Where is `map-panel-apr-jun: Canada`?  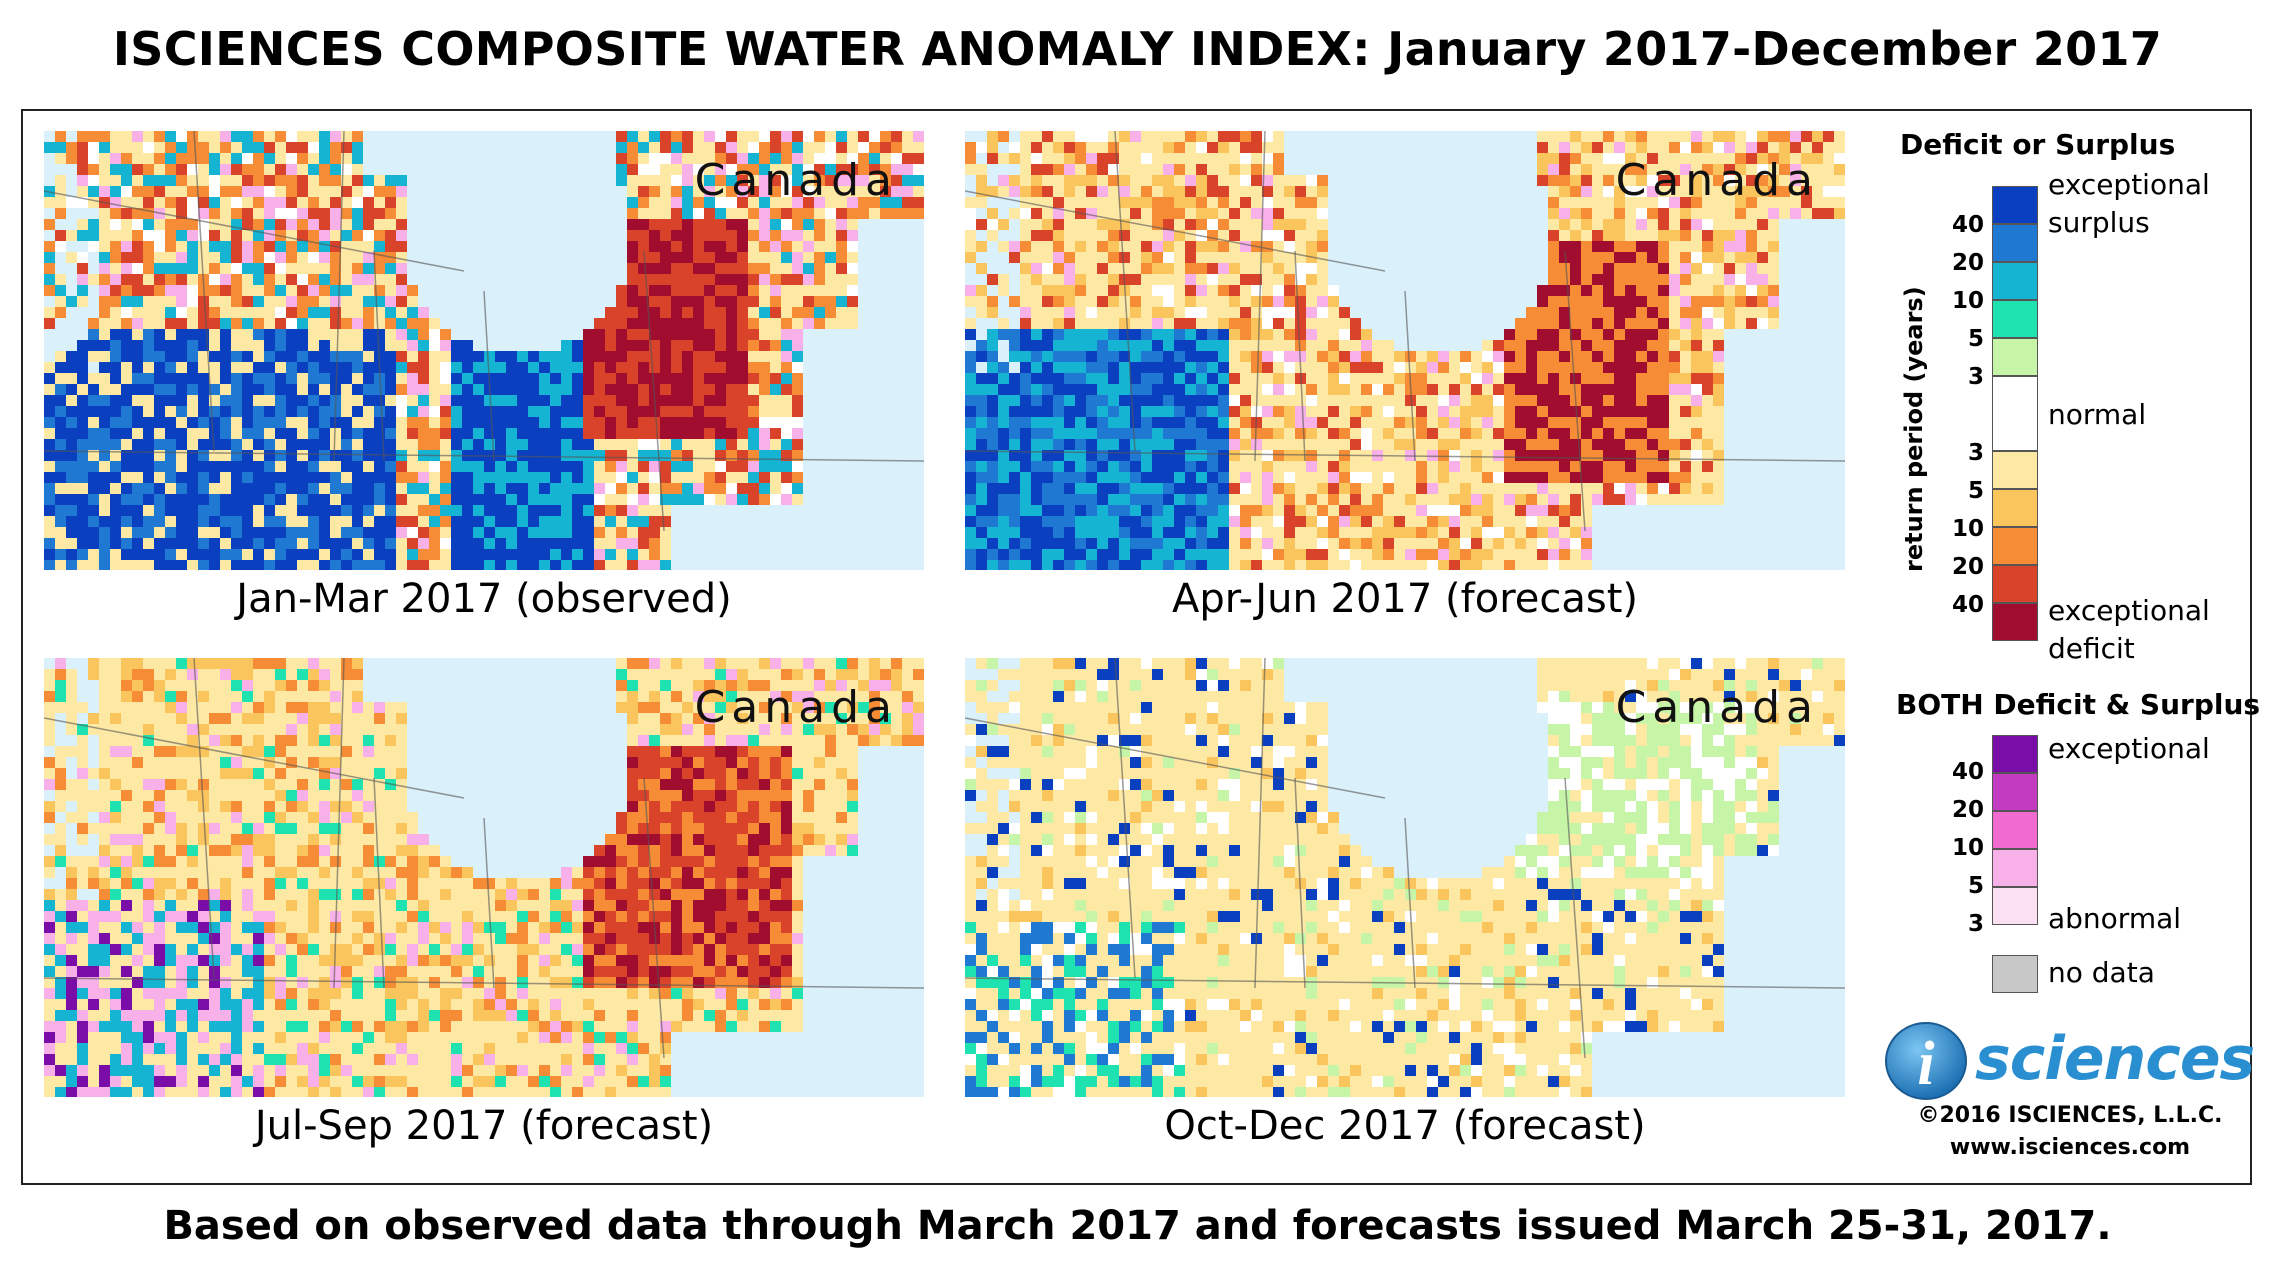 map-panel-apr-jun: Canada is located at coordinates (1405, 350).